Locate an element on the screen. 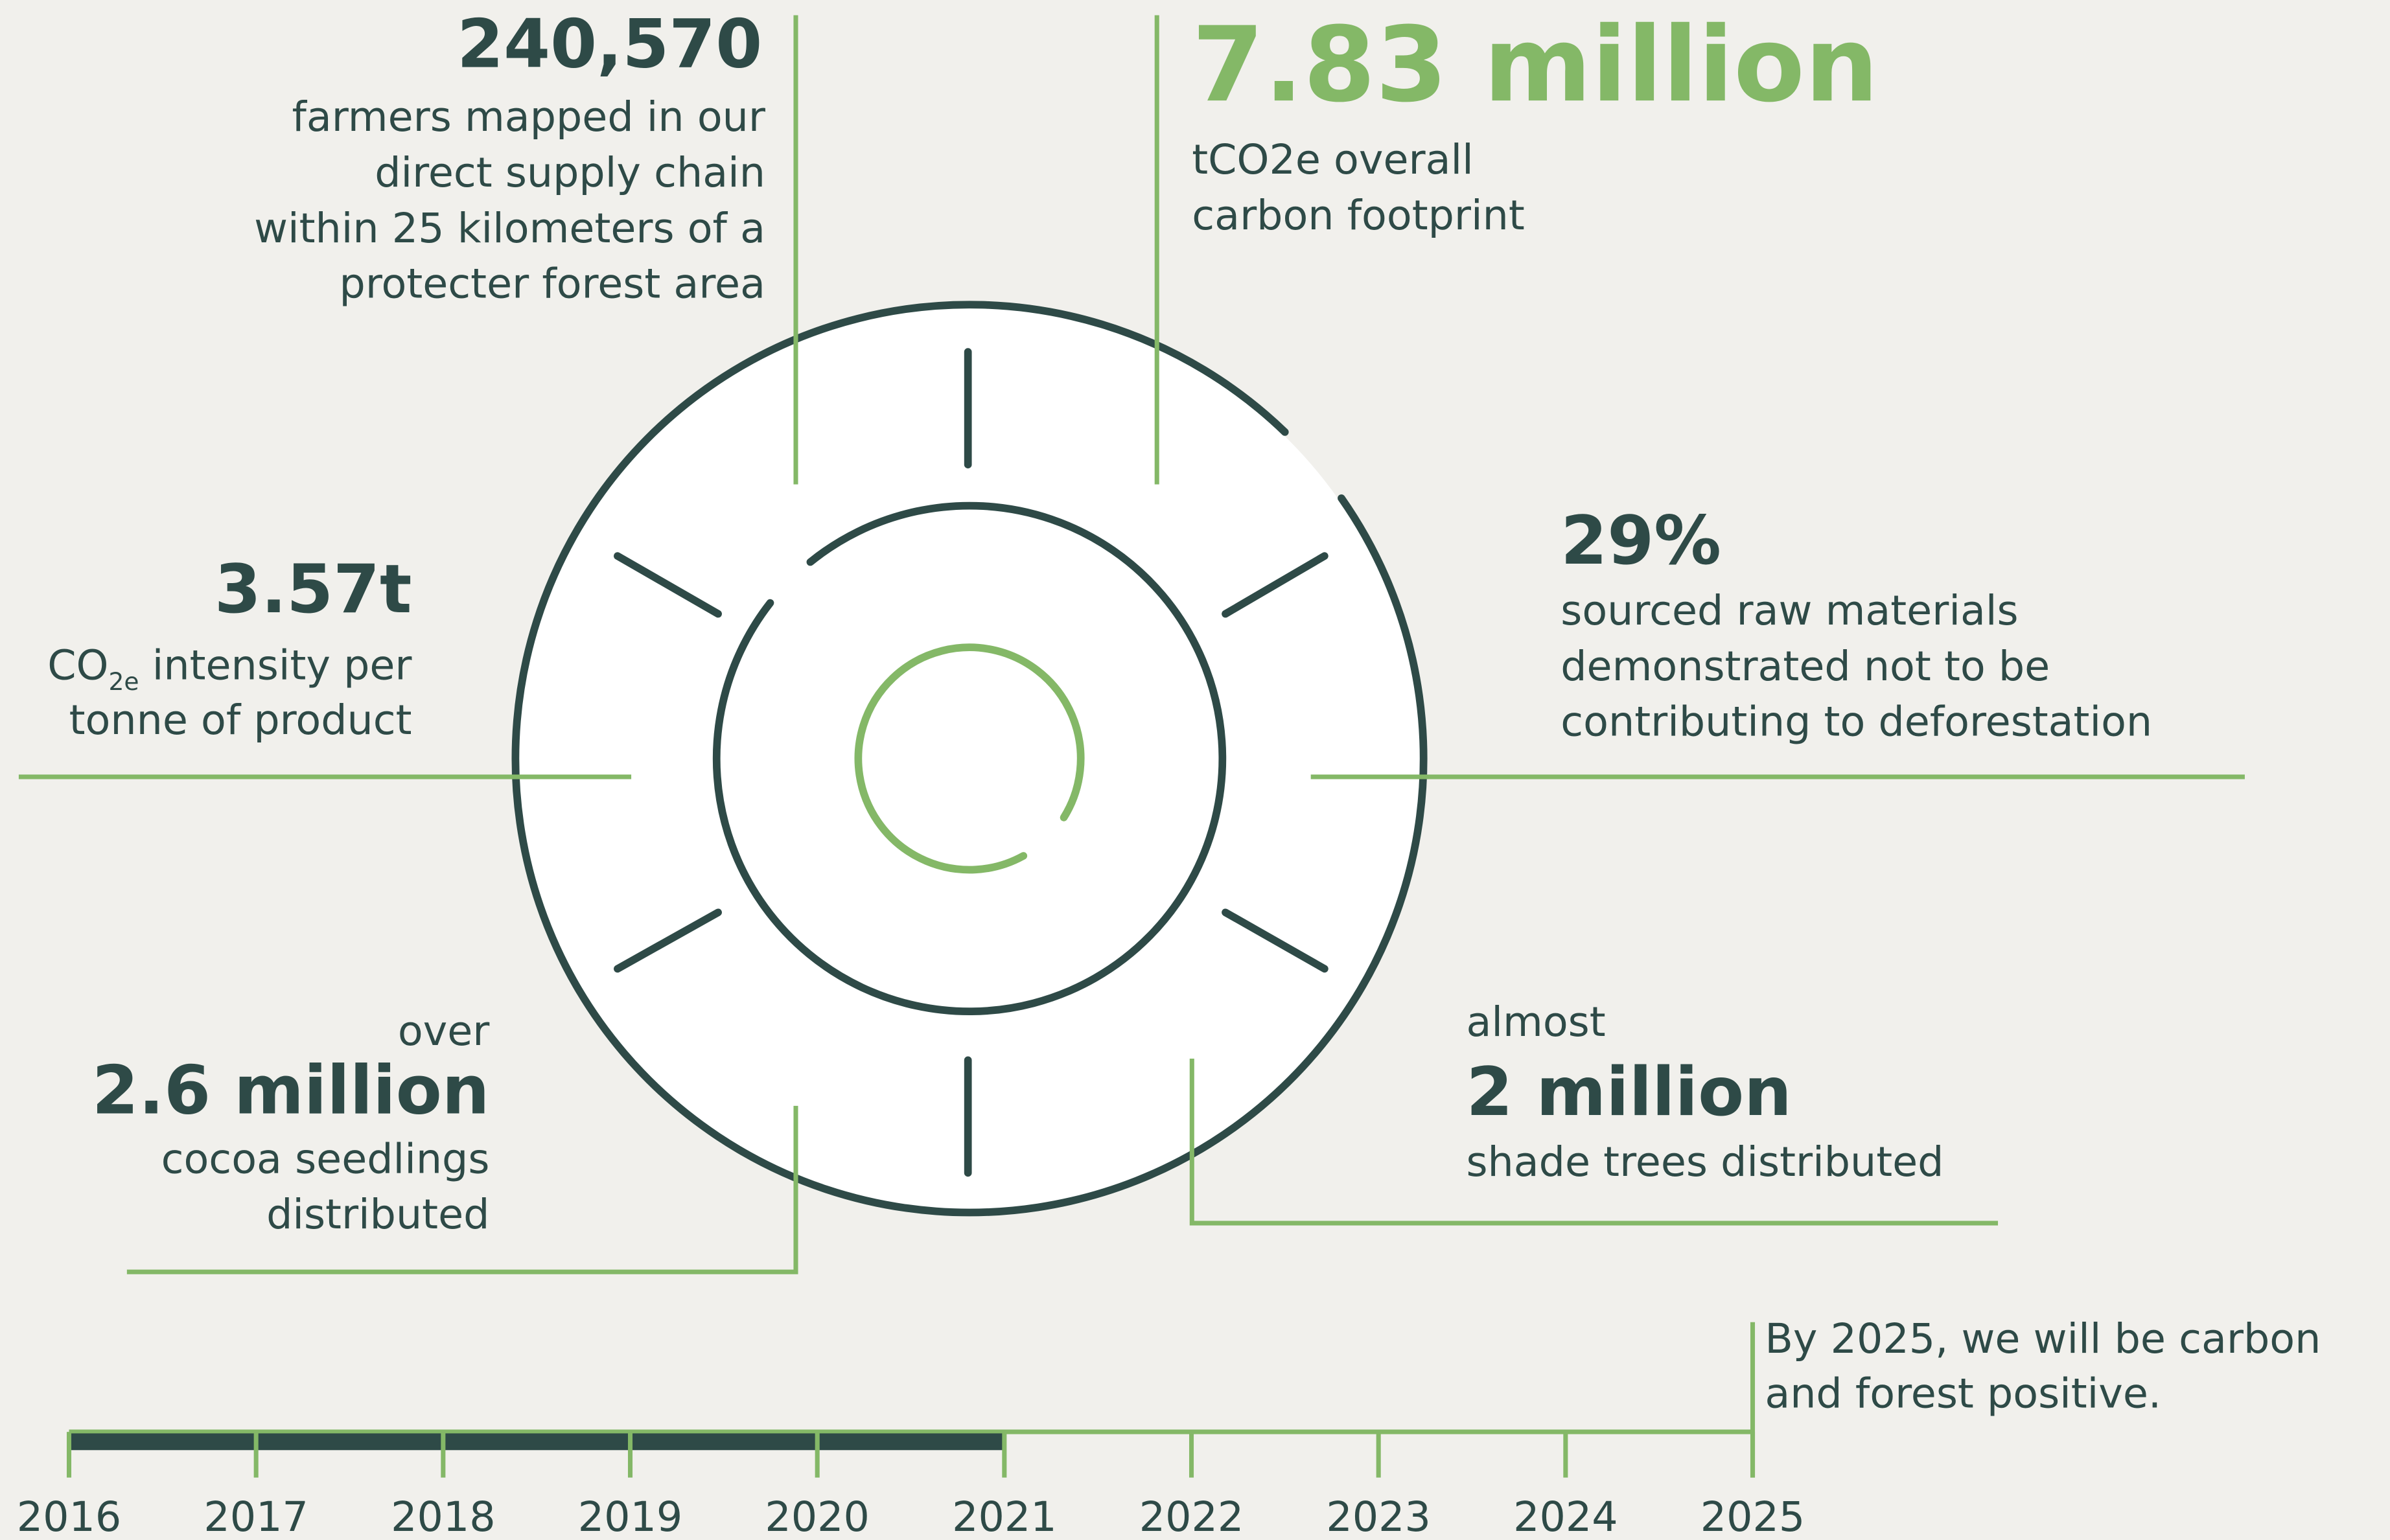  stat-value: 3.57t is located at coordinates (314, 589).